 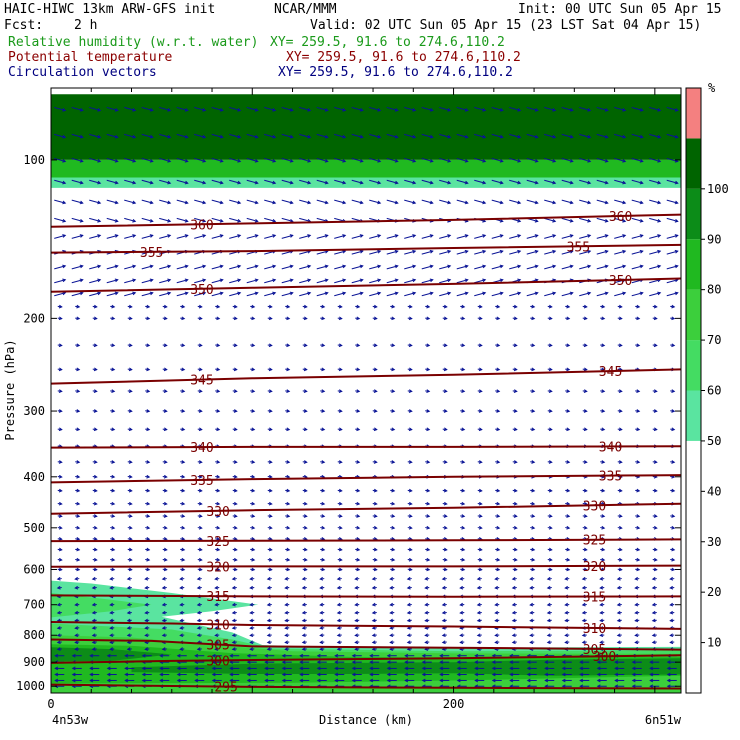 What do you see at coordinates (620, 9) in the screenshot?
I see `init-time: Init: 00 UTC Sun 05 Apr 15` at bounding box center [620, 9].